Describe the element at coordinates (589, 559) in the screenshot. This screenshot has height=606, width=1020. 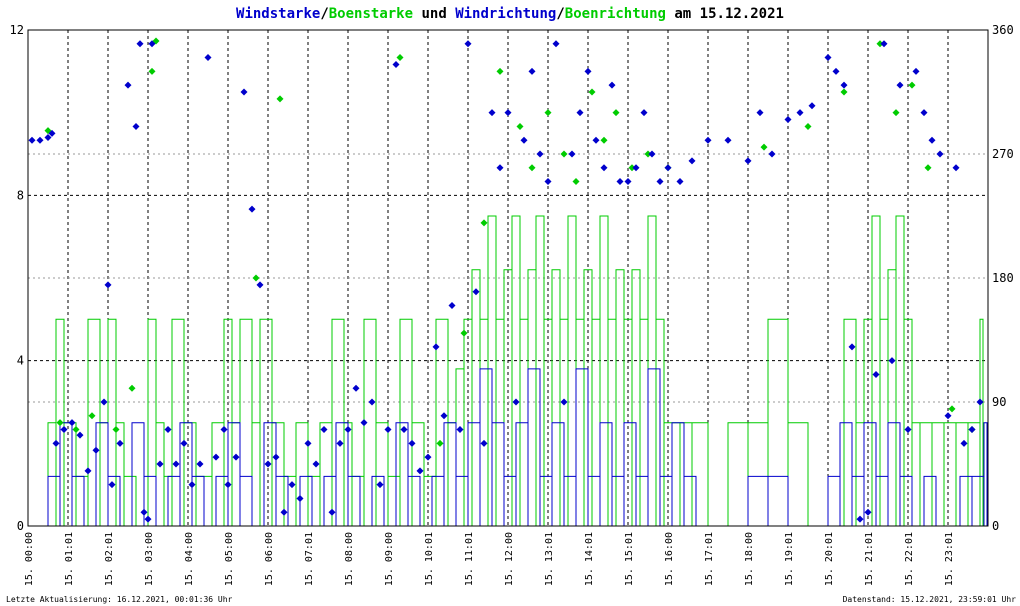
I see `x-tick-label: 15. 14:01` at that location.